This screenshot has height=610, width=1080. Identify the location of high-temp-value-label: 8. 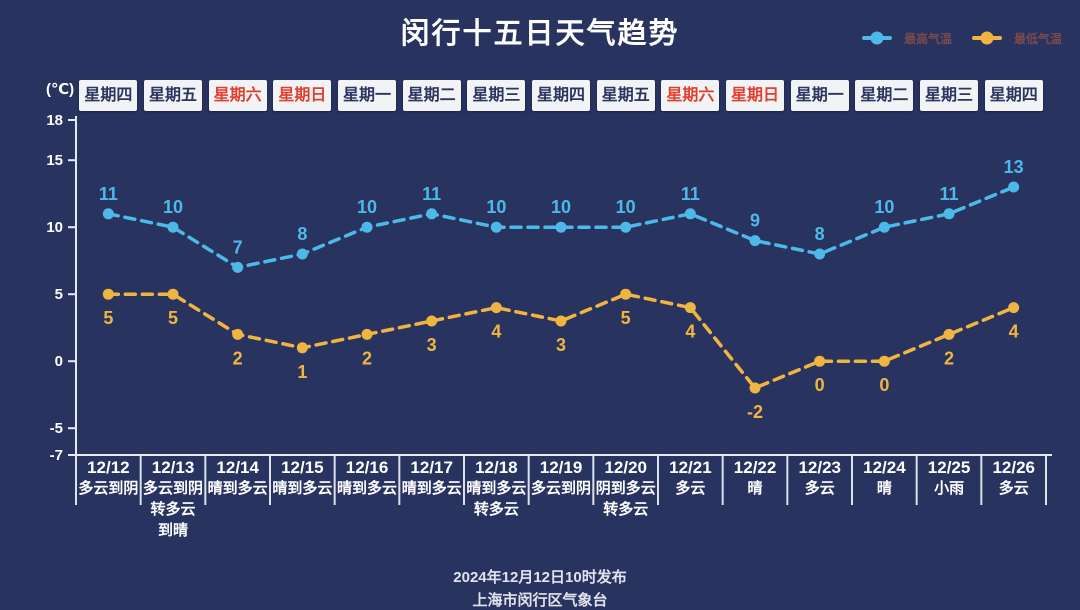
(302, 234).